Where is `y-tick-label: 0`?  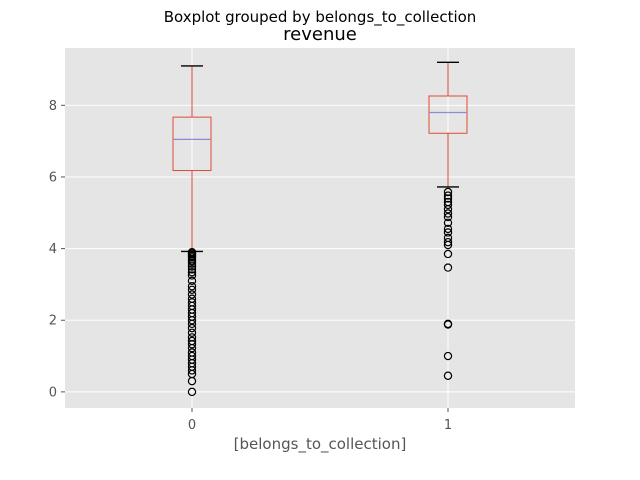
y-tick-label: 0 is located at coordinates (53, 392).